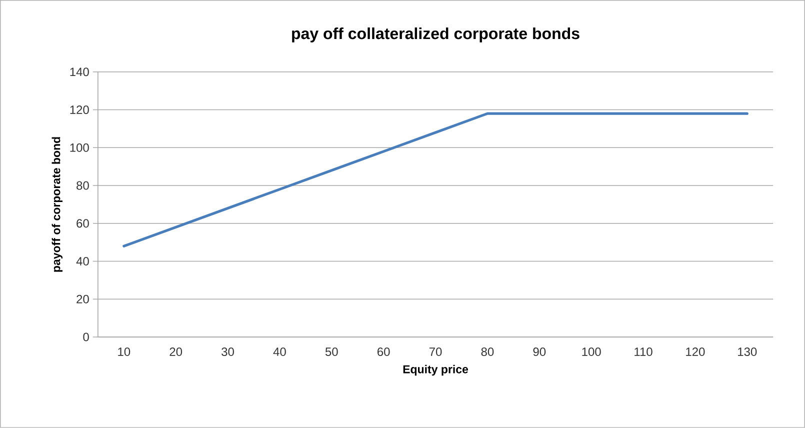  I want to click on x-tick-label: 130, so click(747, 352).